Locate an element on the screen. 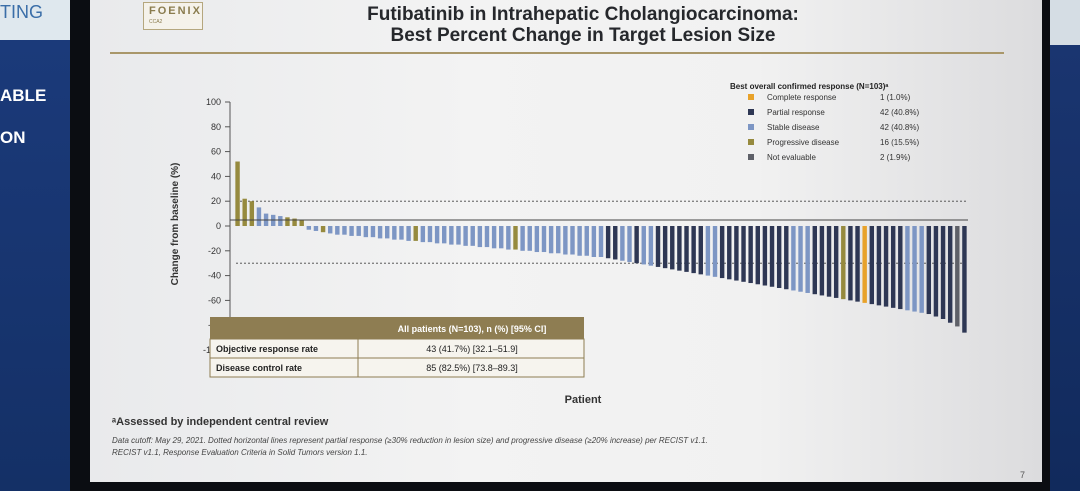  legend-item: Not evaluable 2 (1.9%) is located at coordinates (829, 157).